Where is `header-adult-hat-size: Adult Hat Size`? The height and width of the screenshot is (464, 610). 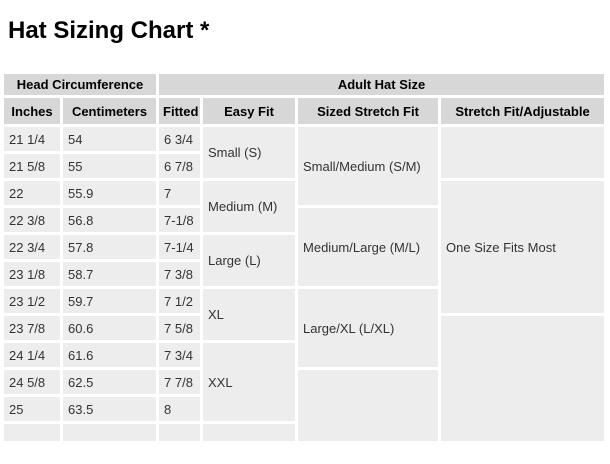
header-adult-hat-size: Adult Hat Size is located at coordinates (382, 84).